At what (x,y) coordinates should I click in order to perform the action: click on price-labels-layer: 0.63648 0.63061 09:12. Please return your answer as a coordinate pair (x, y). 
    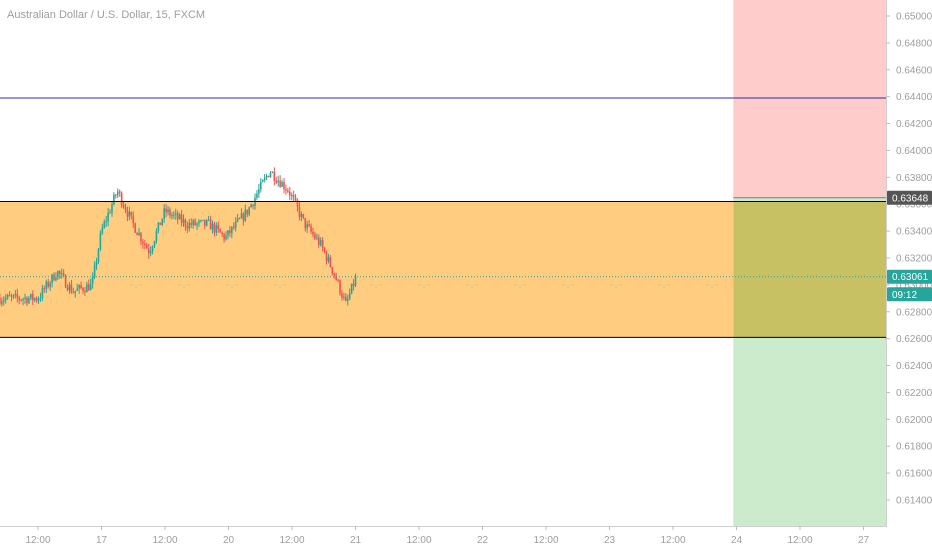
    Looking at the image, I should click on (909, 246).